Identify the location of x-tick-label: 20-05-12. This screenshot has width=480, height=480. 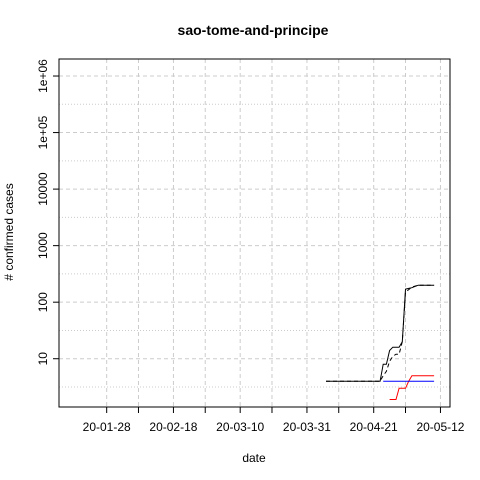
(440, 427).